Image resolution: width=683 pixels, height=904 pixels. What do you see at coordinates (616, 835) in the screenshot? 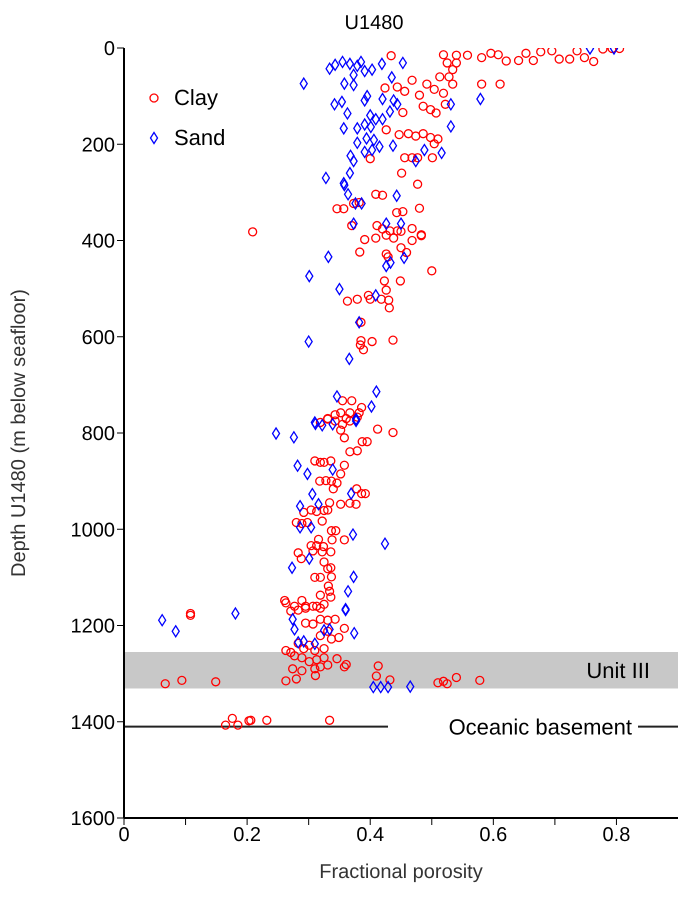
I see `x-tick-label: 0.8` at bounding box center [616, 835].